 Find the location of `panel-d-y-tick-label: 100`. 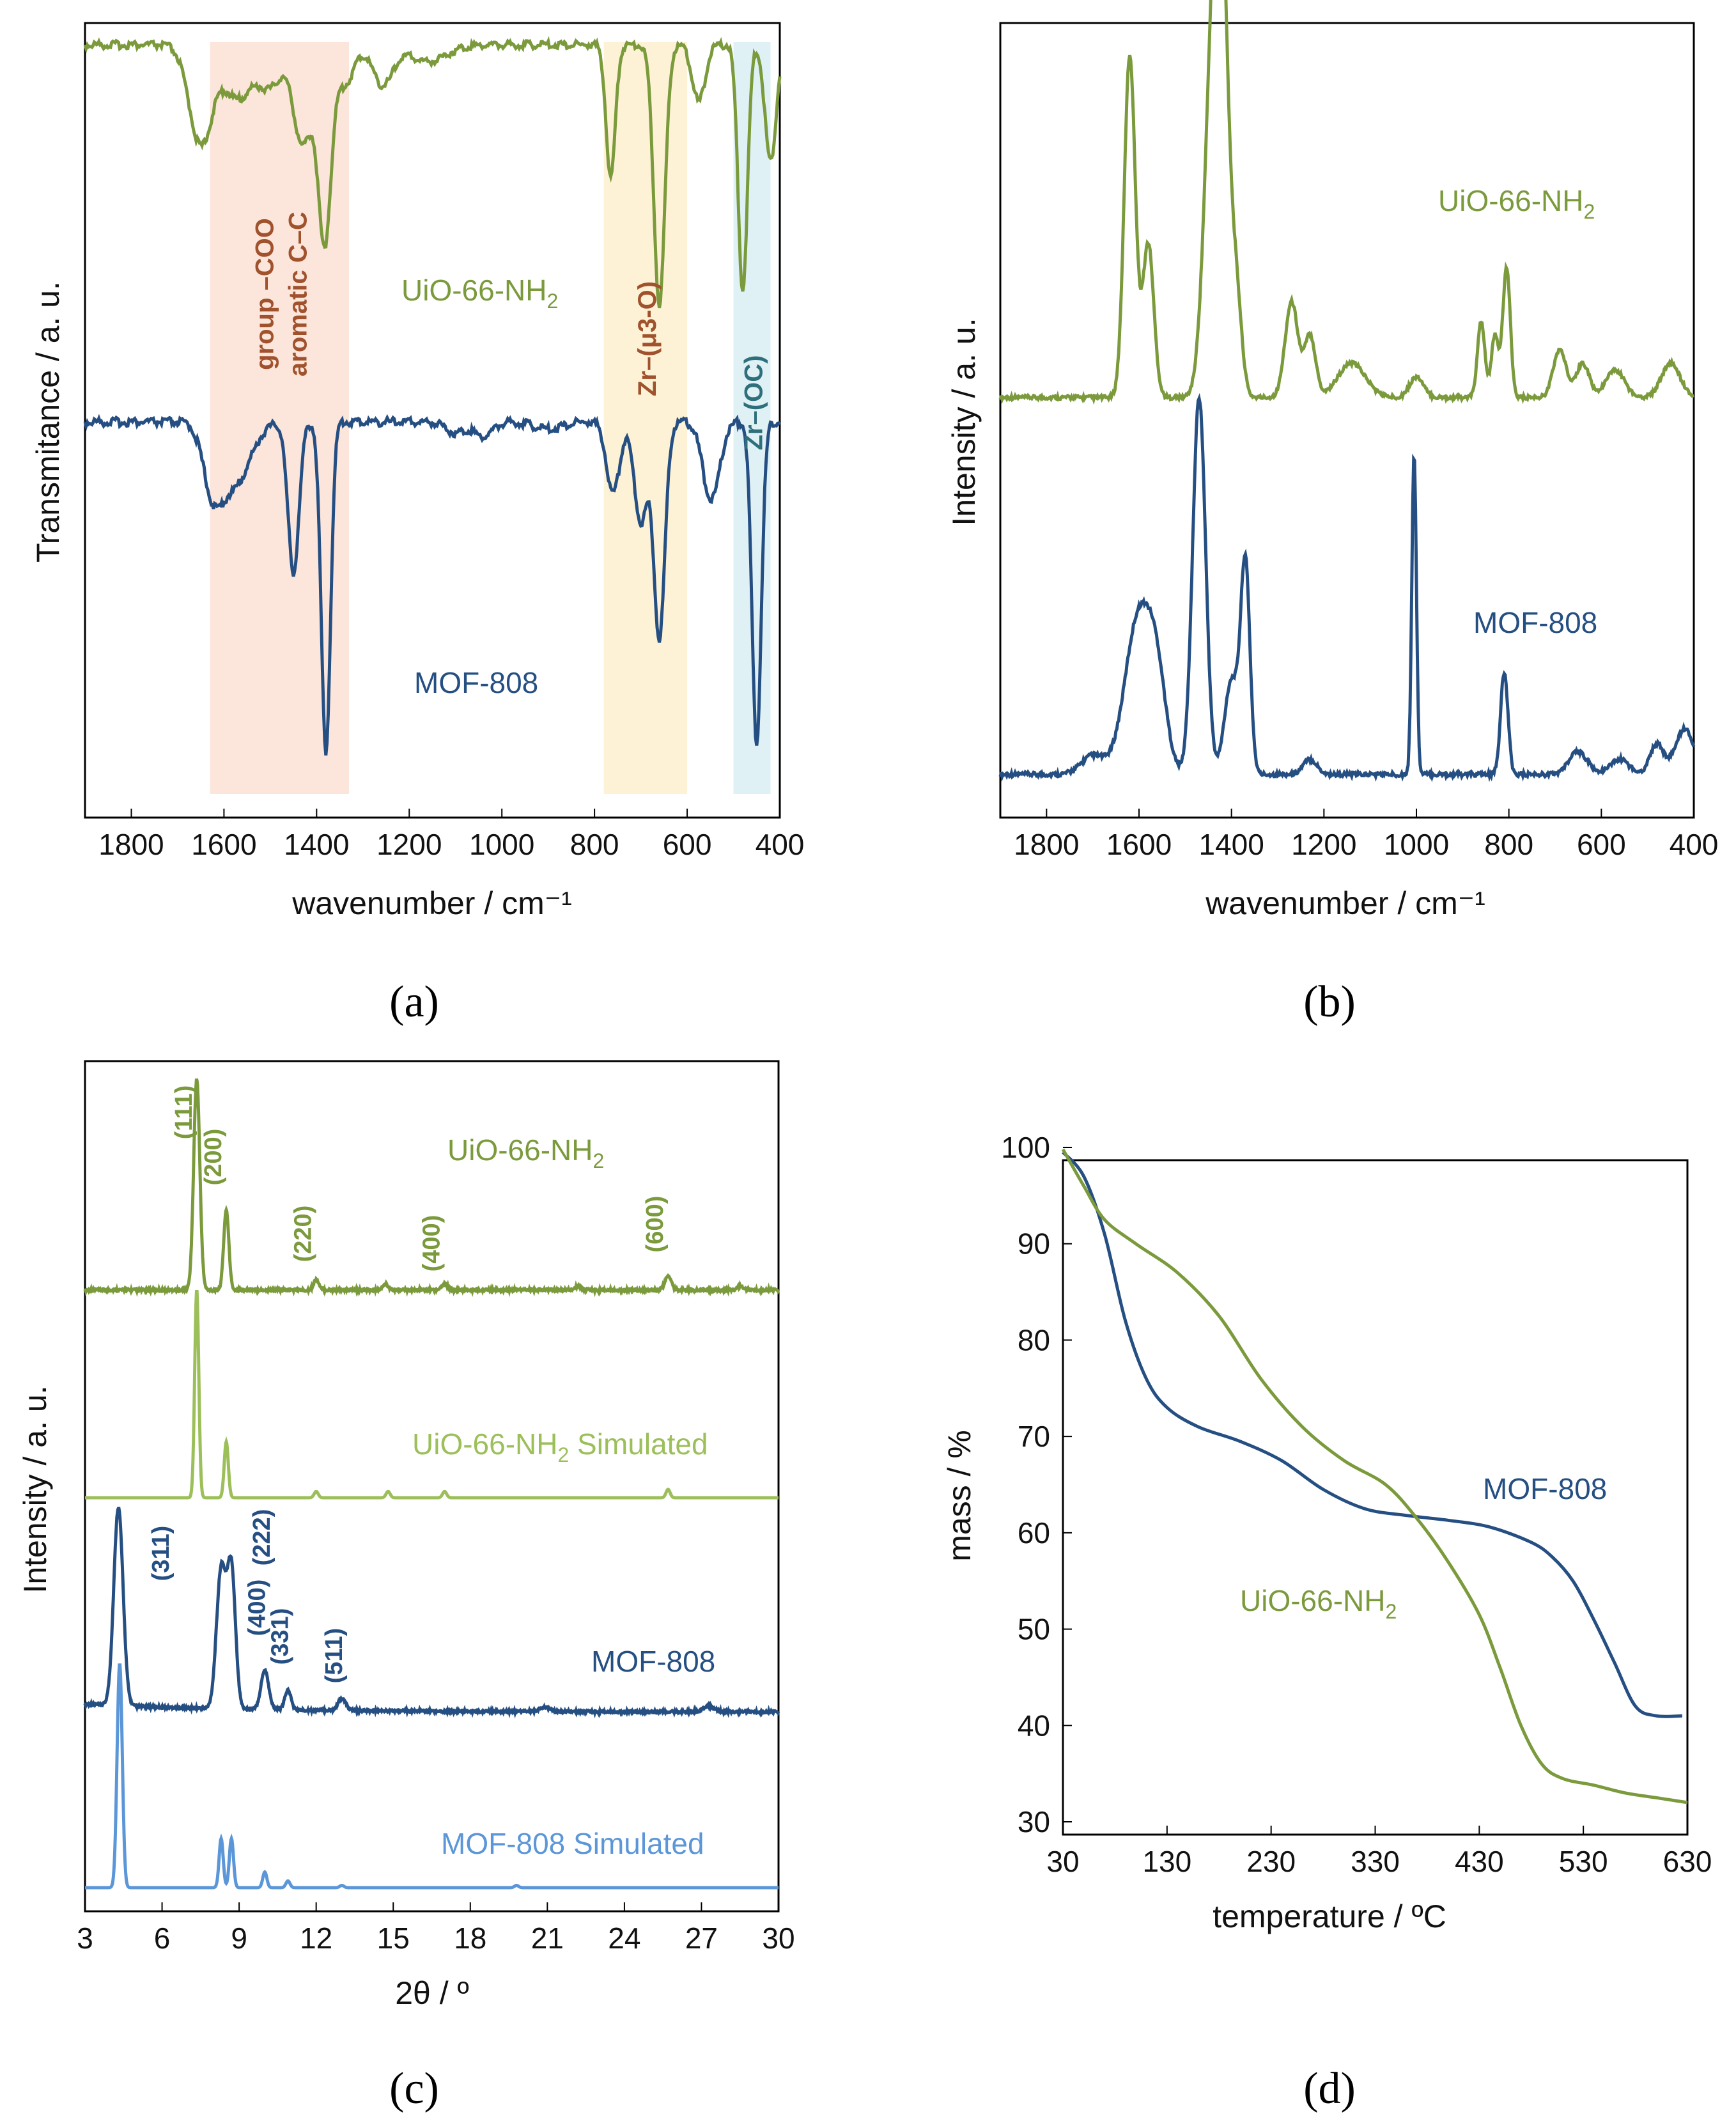

panel-d-y-tick-label: 100 is located at coordinates (1025, 1147).